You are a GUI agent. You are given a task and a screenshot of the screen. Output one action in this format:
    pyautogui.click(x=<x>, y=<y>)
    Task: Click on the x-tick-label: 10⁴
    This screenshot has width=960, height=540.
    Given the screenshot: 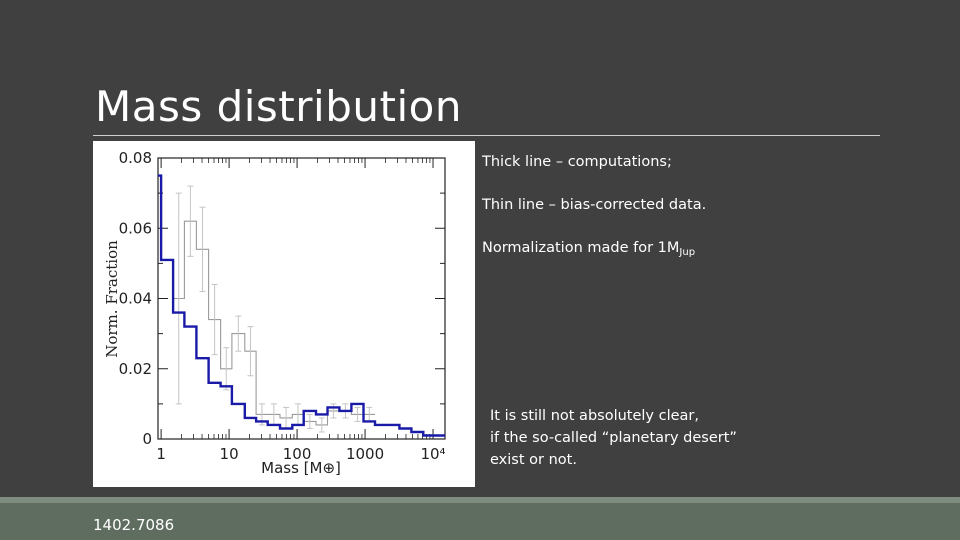 What is the action you would take?
    pyautogui.click(x=432, y=454)
    